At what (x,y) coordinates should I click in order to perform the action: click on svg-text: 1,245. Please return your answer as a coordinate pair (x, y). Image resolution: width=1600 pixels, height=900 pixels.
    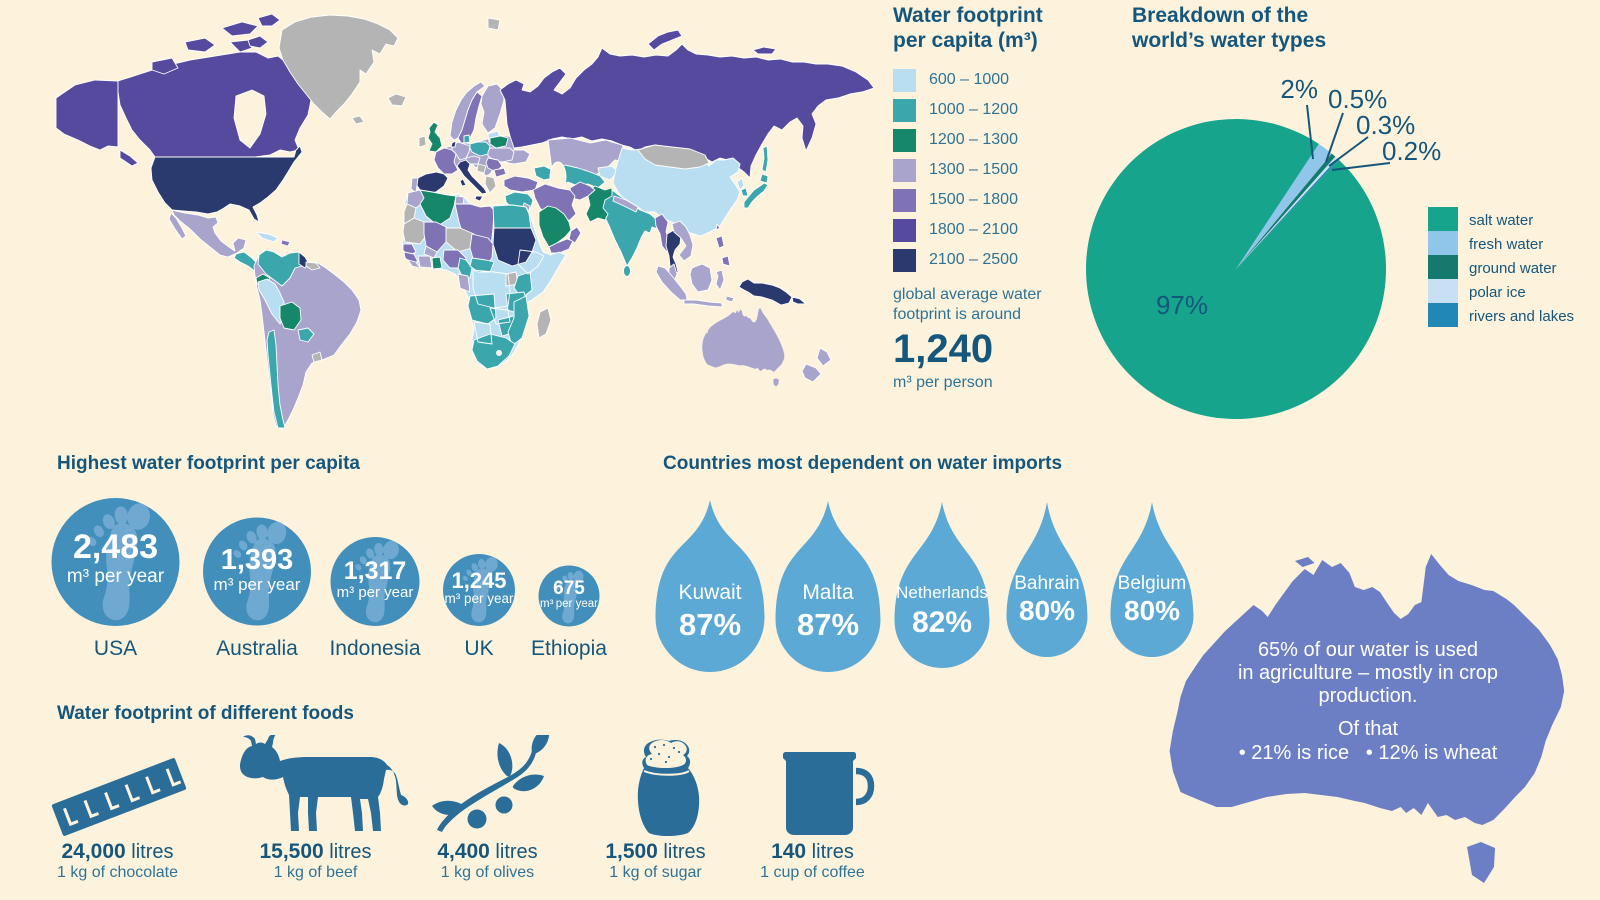
    Looking at the image, I should click on (478, 580).